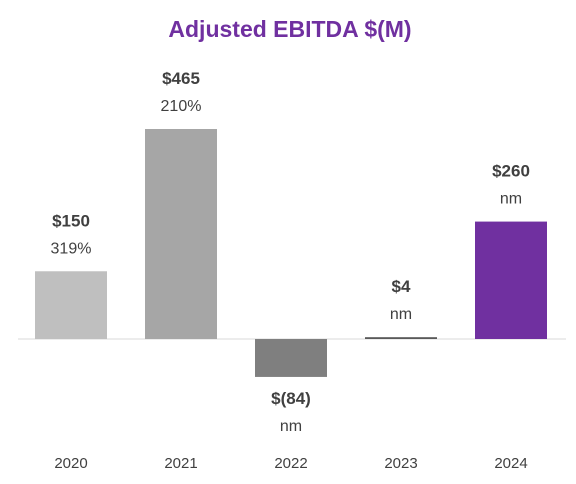  Describe the element at coordinates (181, 78) in the screenshot. I see `value-label-2021: $465` at that location.